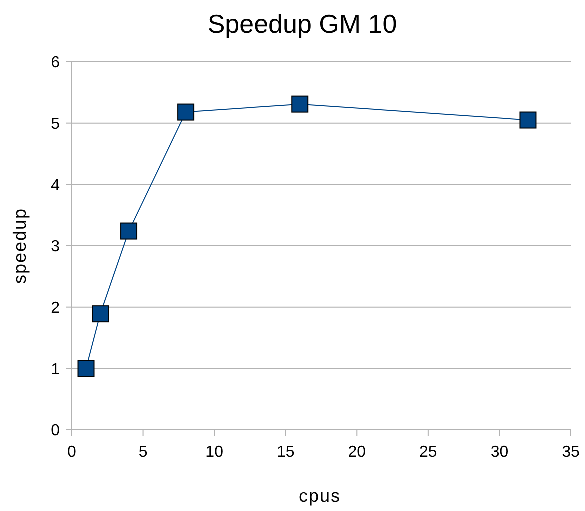 The height and width of the screenshot is (511, 585). Describe the element at coordinates (55, 247) in the screenshot. I see `y-tick-label: 3` at that location.